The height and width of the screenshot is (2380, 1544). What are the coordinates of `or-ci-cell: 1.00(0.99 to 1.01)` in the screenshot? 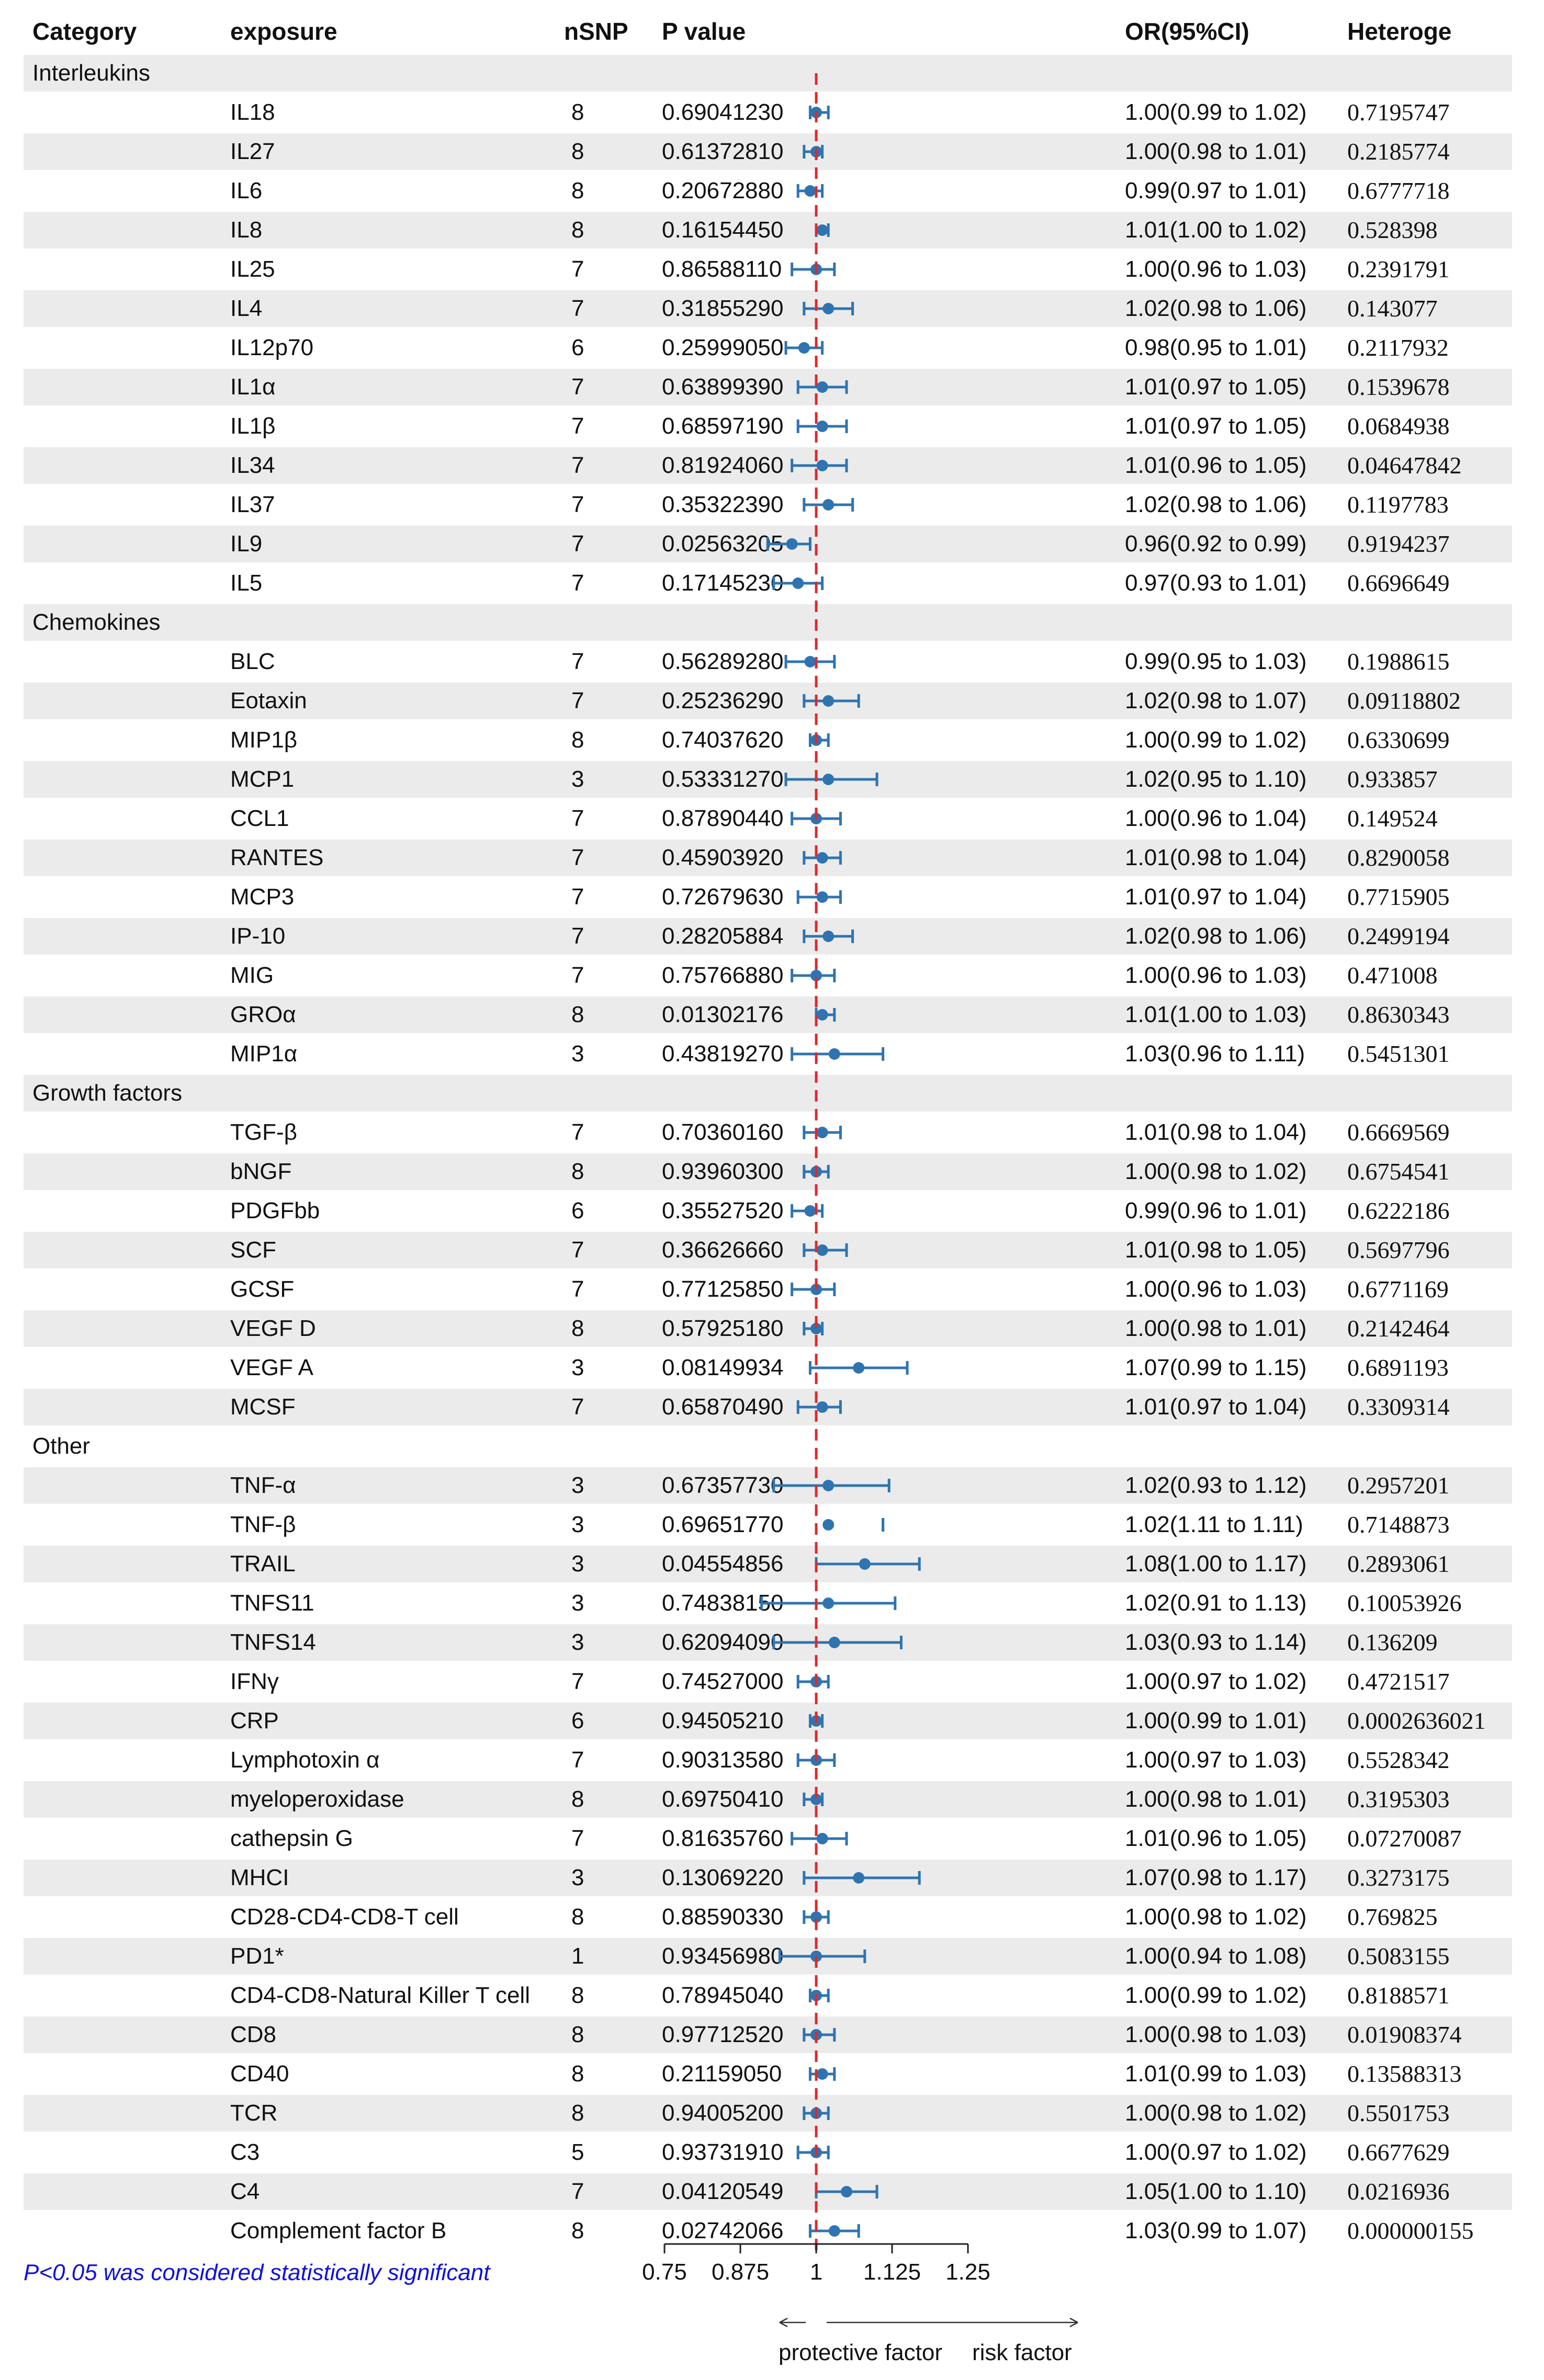 It's located at (1216, 1721).